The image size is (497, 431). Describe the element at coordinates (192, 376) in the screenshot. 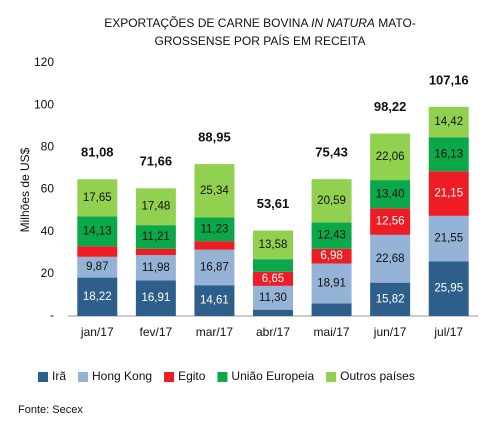

I see `legend-label: Egito` at that location.